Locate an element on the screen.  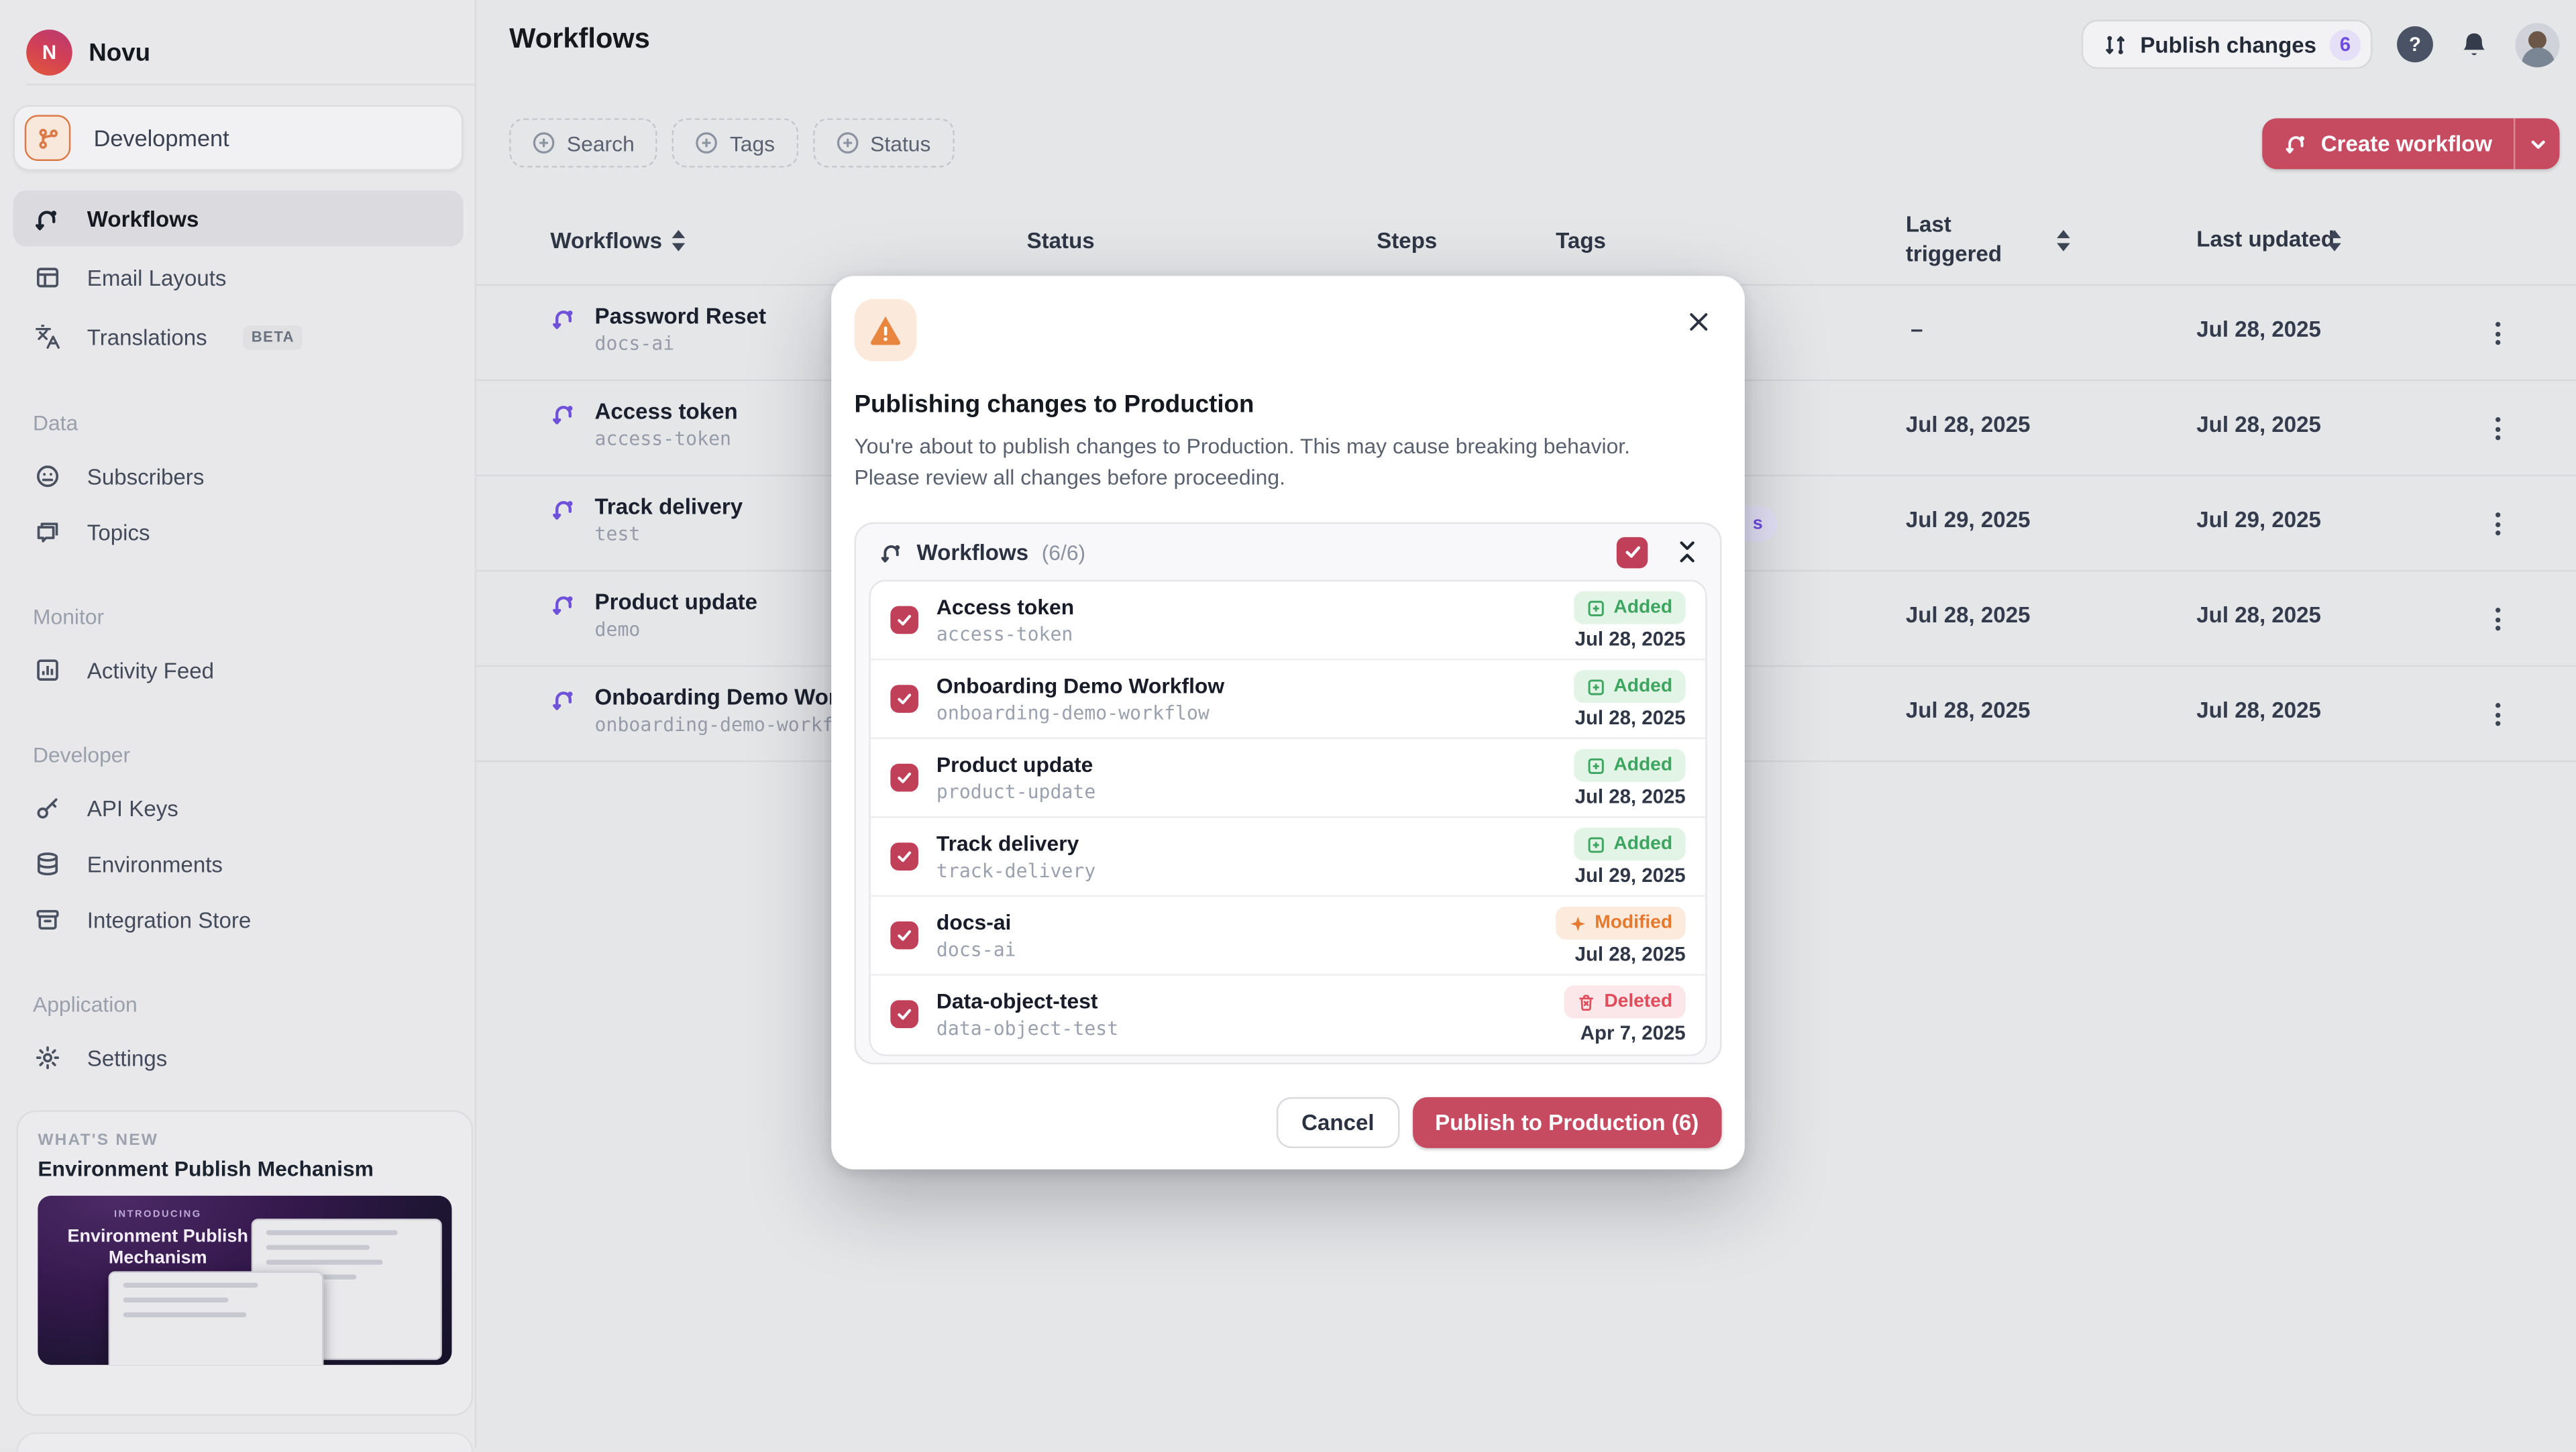
sidebar-item-api-keys: API Keys is located at coordinates (238, 808).